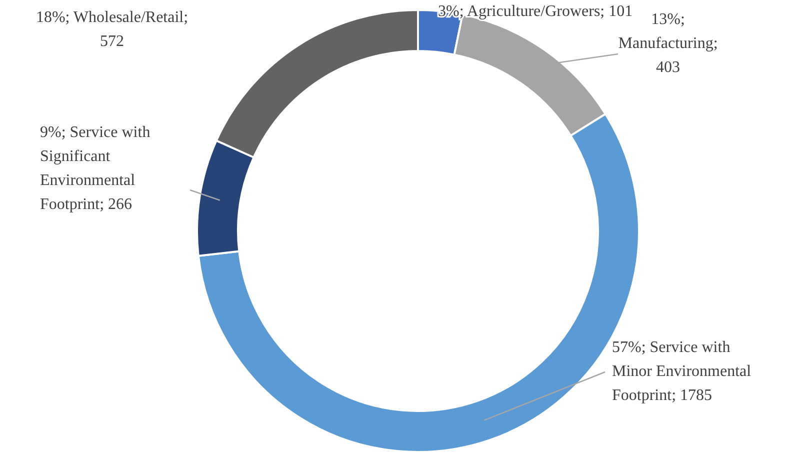 The height and width of the screenshot is (453, 793). I want to click on slice-label: 57%; Service with Minor Environmental Footprint; 1785, so click(682, 371).